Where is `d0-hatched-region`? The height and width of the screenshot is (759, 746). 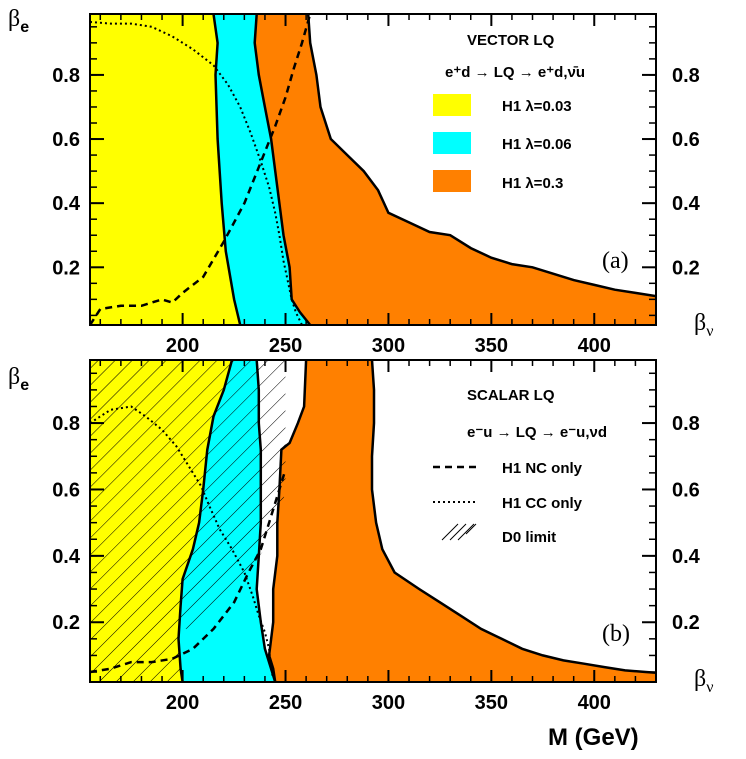
d0-hatched-region is located at coordinates (188, 521).